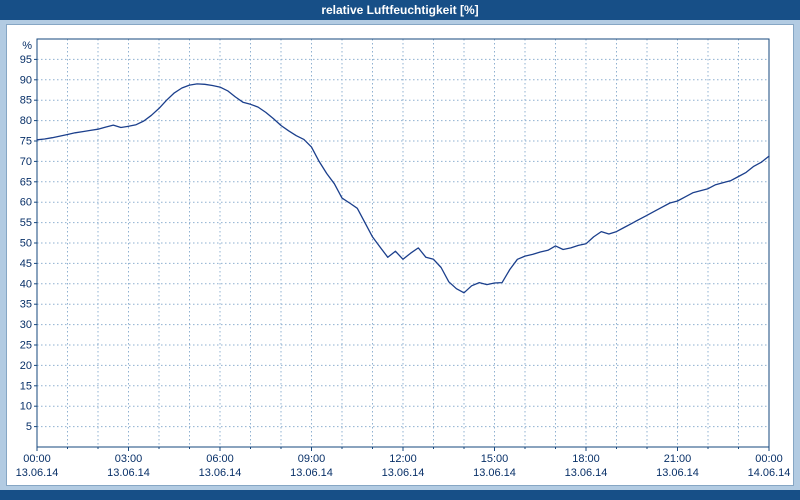 This screenshot has width=800, height=500. I want to click on page-title: relative Luftfeuchtigkeit [%], so click(400, 10).